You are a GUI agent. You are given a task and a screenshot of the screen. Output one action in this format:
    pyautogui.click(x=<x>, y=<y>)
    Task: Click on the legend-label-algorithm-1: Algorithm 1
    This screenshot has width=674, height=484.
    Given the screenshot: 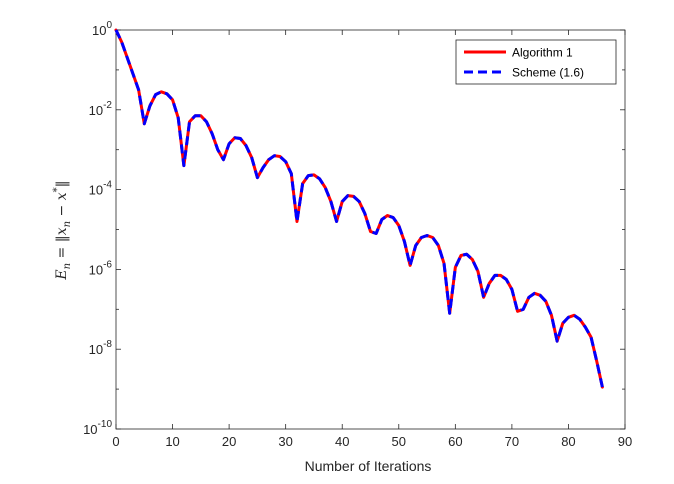 What is the action you would take?
    pyautogui.click(x=542, y=53)
    